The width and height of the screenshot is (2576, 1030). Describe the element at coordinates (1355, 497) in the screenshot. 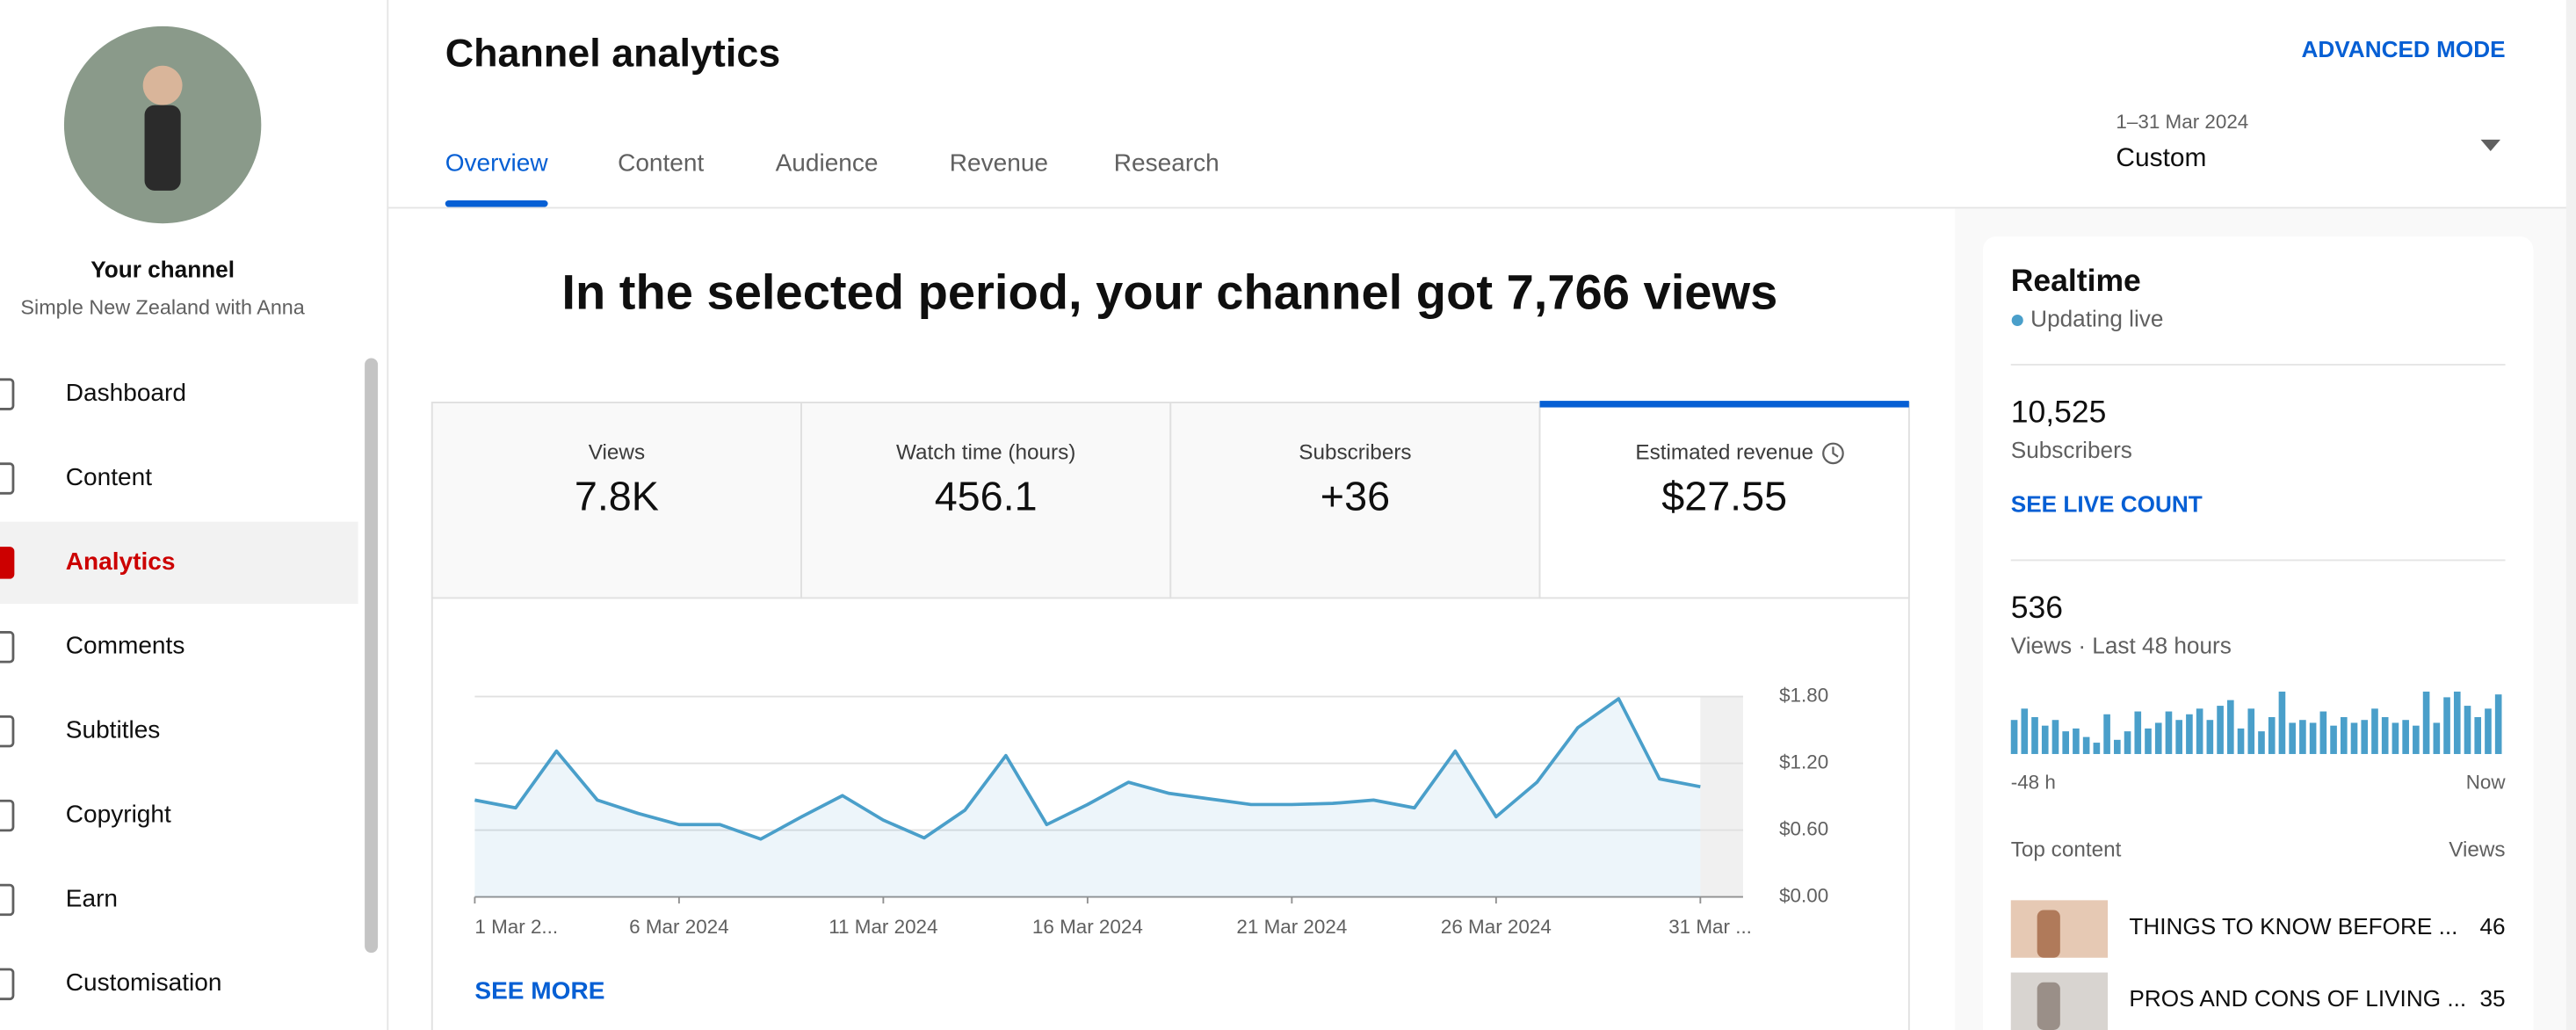

I see `metric-value: +36` at that location.